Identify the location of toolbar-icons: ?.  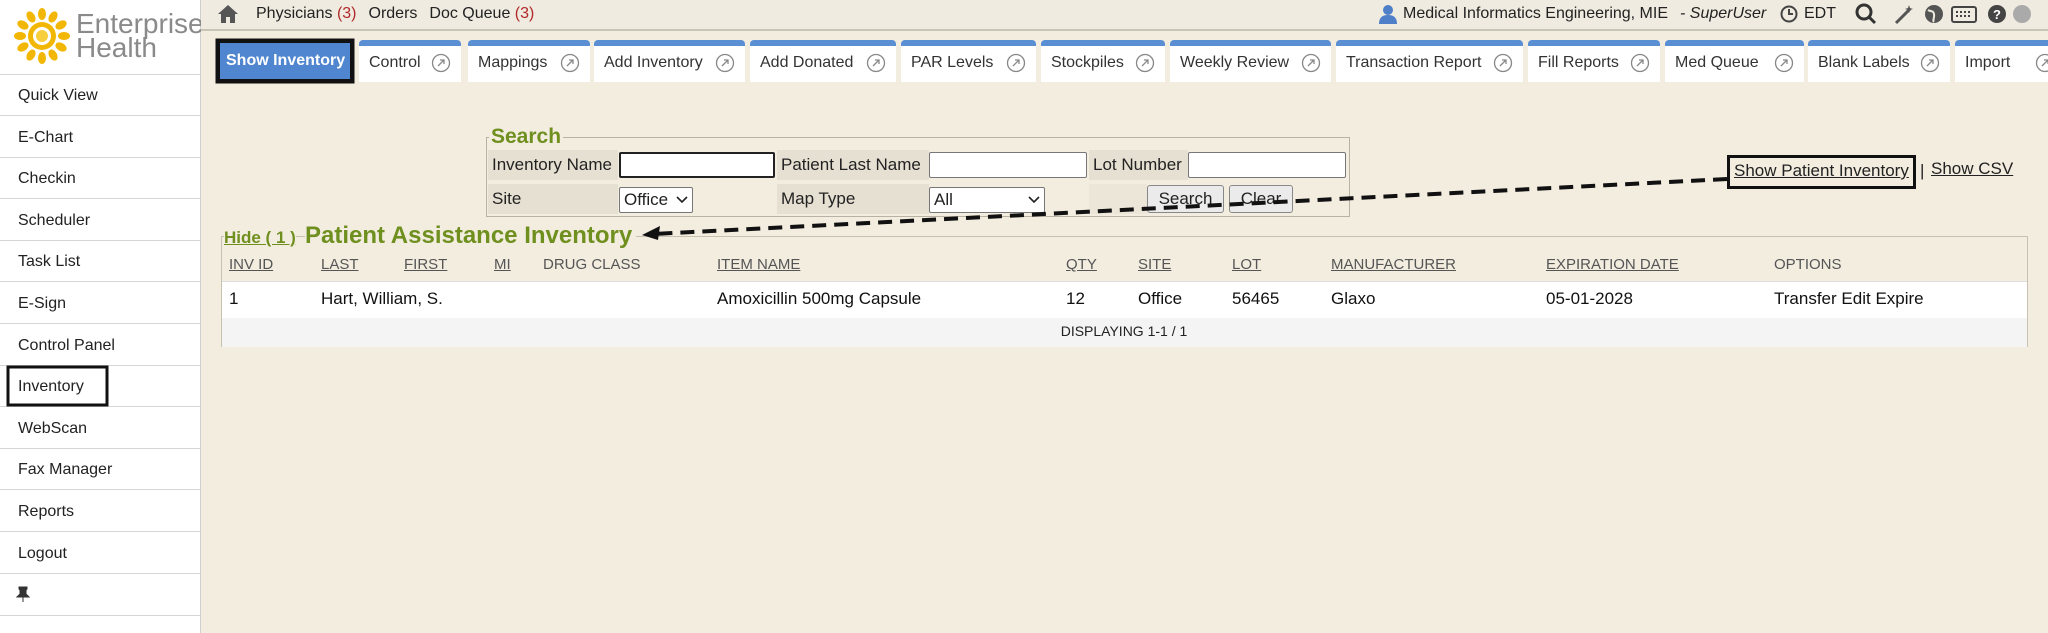
(1949, 15).